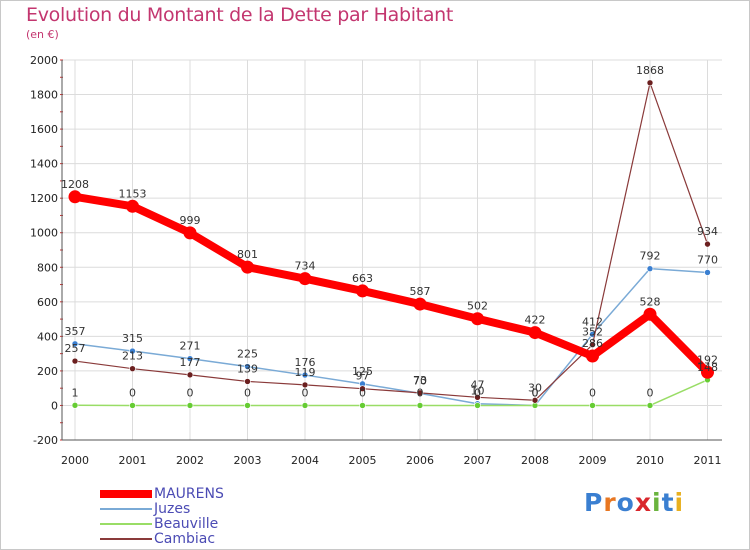  I want to click on data-label-cambiac: 30, so click(535, 387).